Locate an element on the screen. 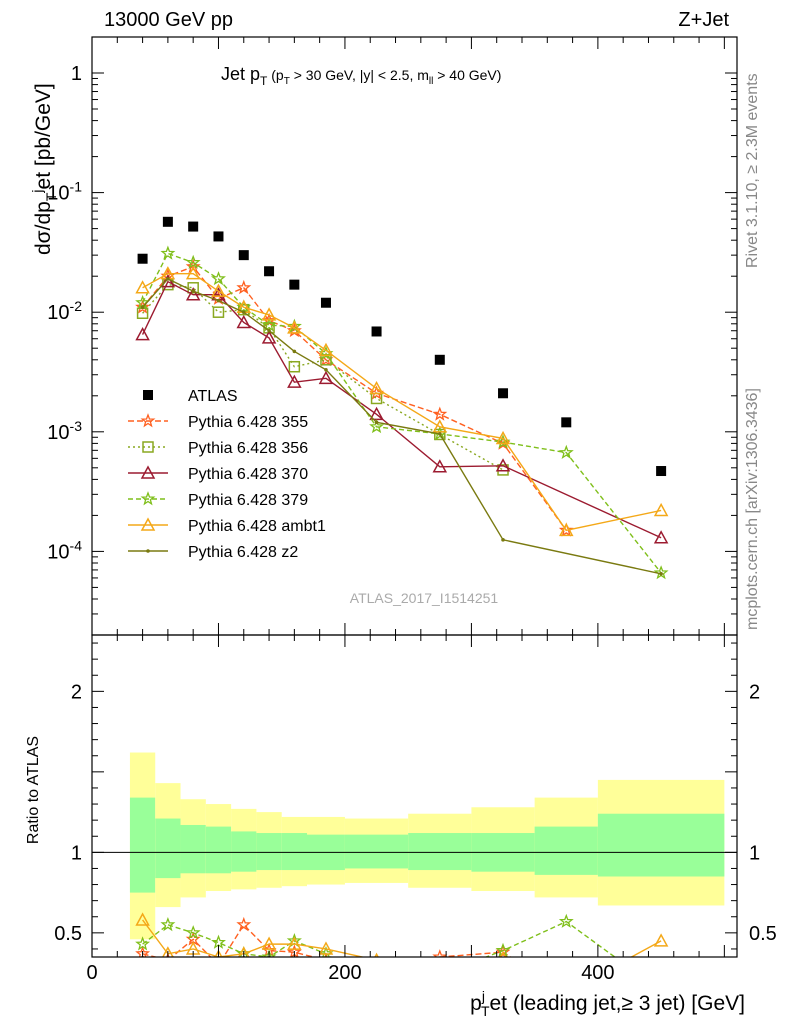 The height and width of the screenshot is (1024, 786). main-y-axis-label: dσ/dpTjet [pb/GeV] is located at coordinates (44, 169).